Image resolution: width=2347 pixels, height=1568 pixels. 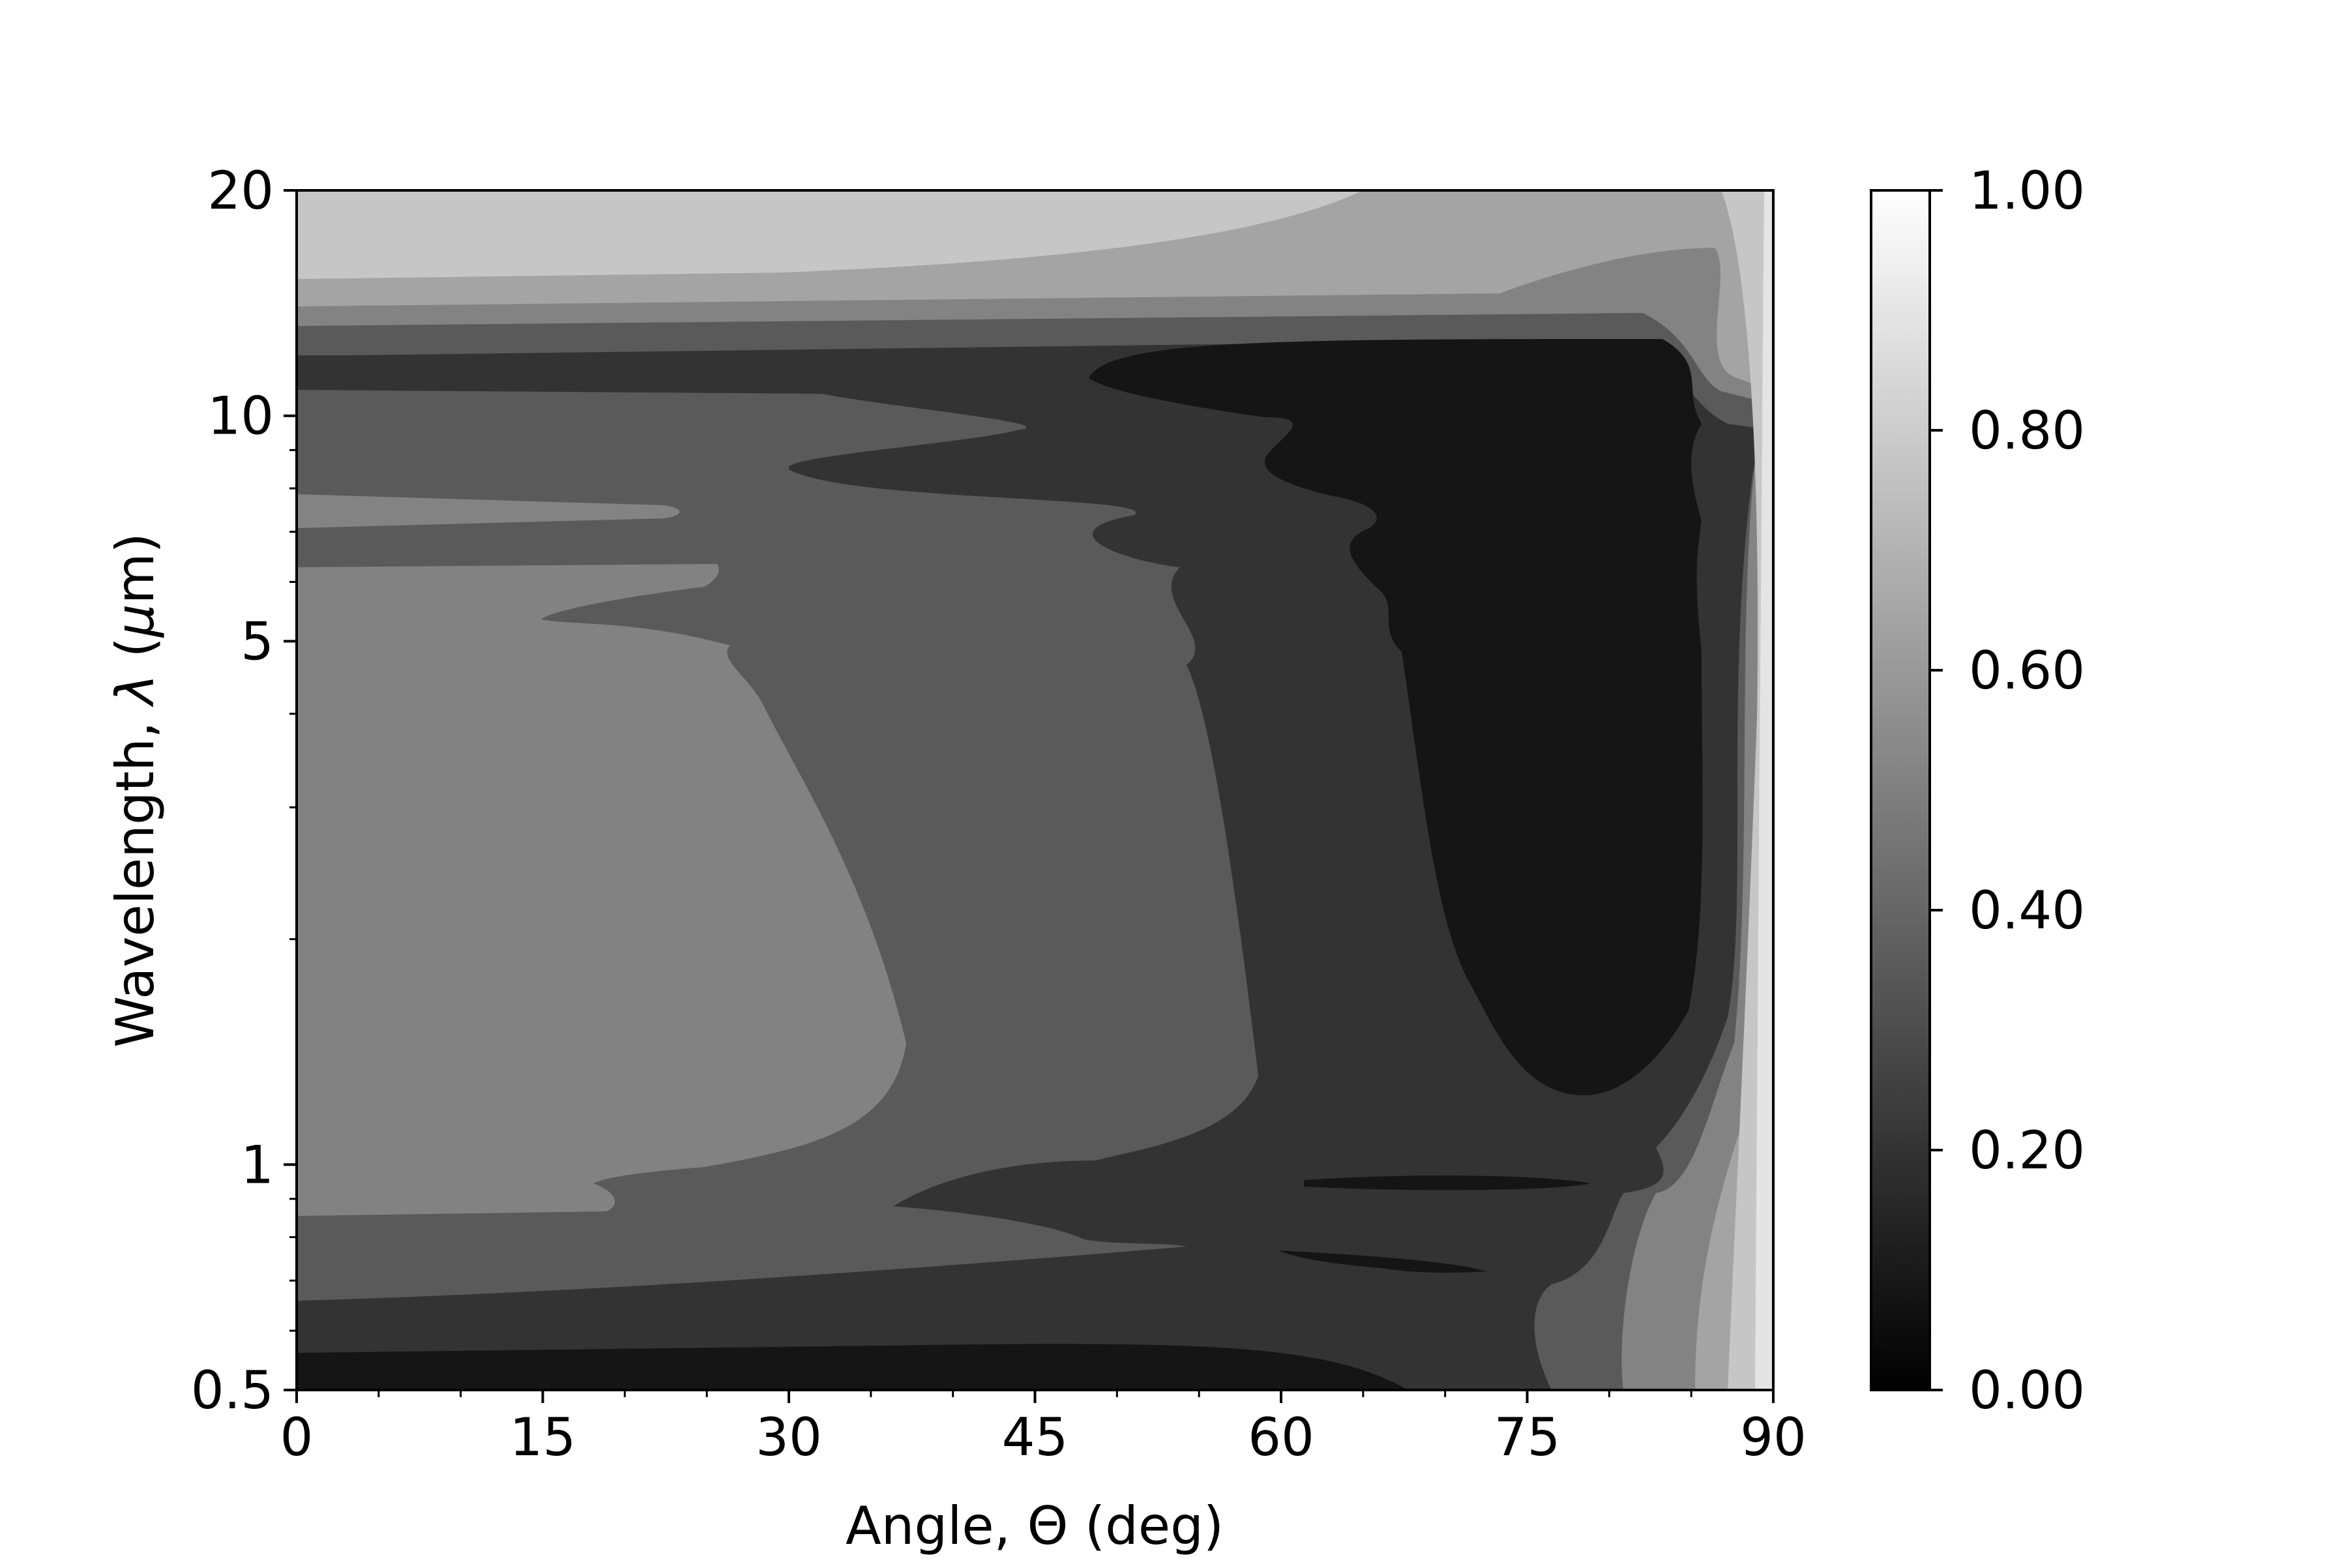 I want to click on y-tick-label: 10, so click(x=240, y=416).